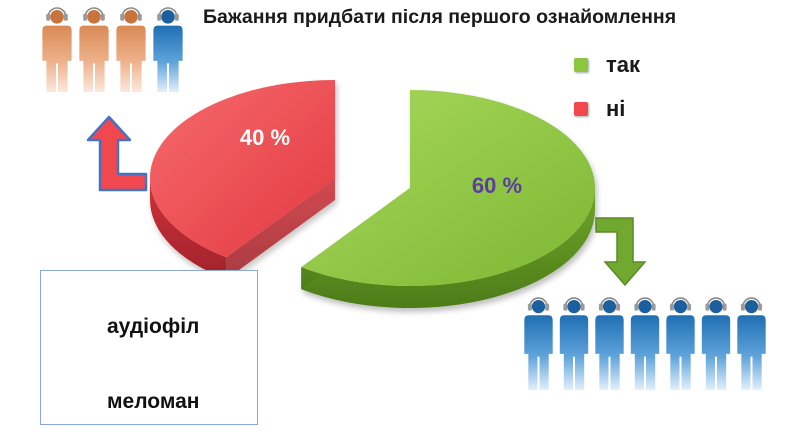 This screenshot has height=435, width=810. What do you see at coordinates (265, 137) in the screenshot?
I see `pie-value-label-no: 40 %` at bounding box center [265, 137].